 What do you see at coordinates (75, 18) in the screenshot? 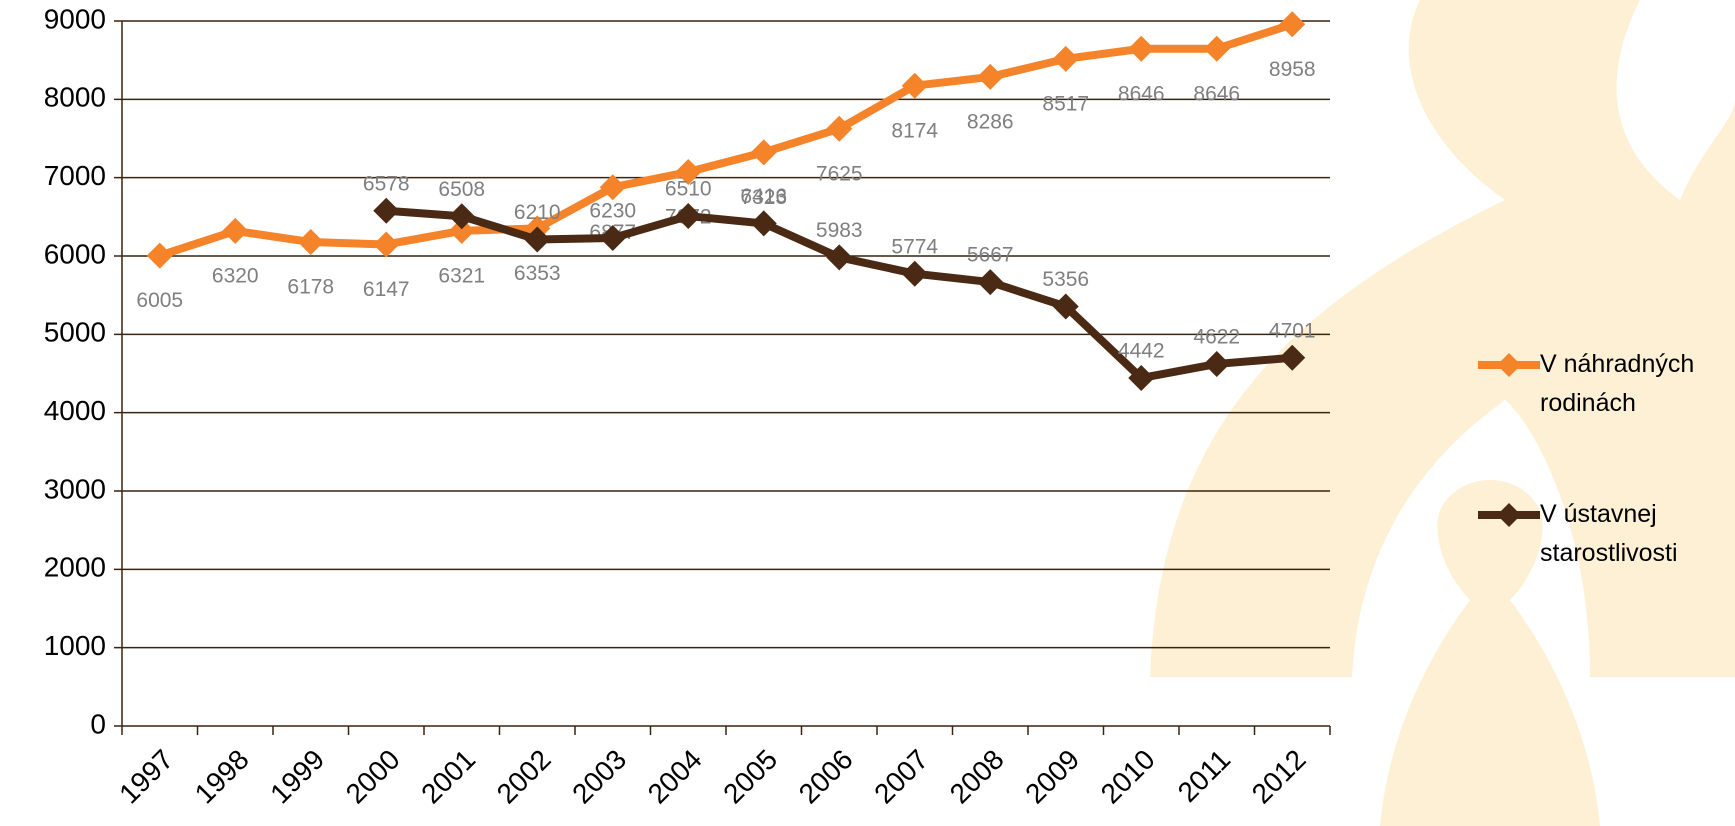
I see `y-tick-label: 9000` at bounding box center [75, 18].